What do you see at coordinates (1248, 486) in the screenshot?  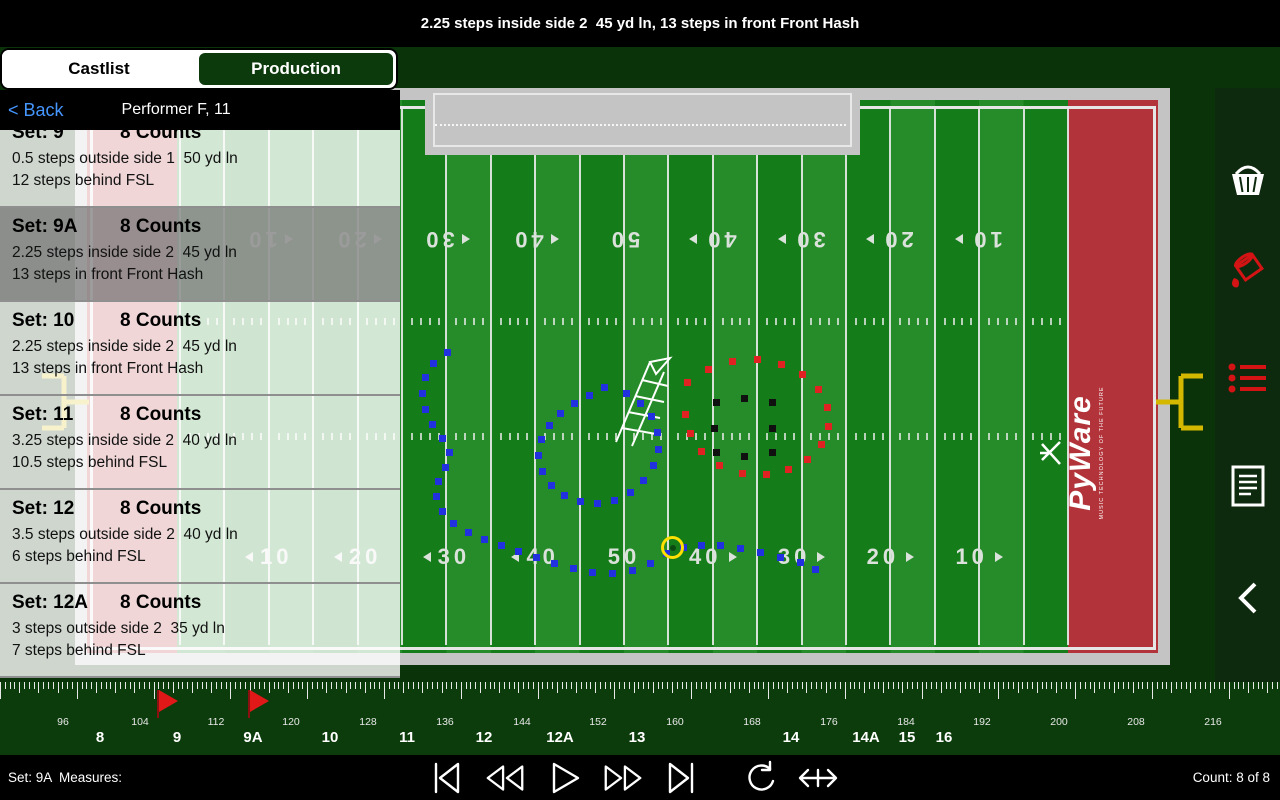 I see `document-tool-button` at bounding box center [1248, 486].